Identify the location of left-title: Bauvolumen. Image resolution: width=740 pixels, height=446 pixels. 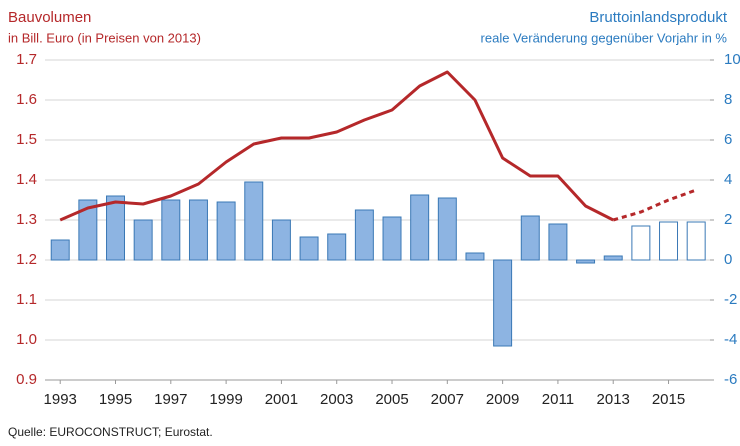
(49, 17).